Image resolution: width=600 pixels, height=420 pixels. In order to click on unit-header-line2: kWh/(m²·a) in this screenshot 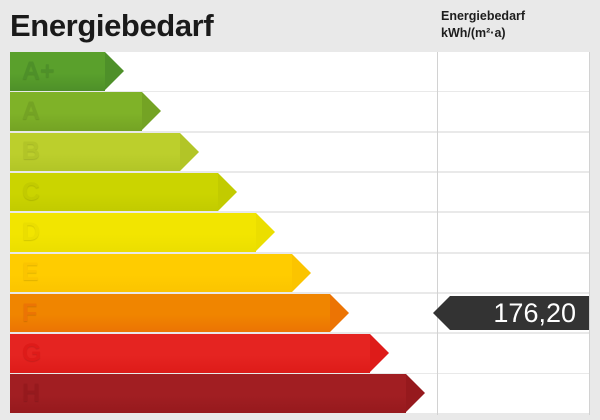, I will do `click(473, 33)`.